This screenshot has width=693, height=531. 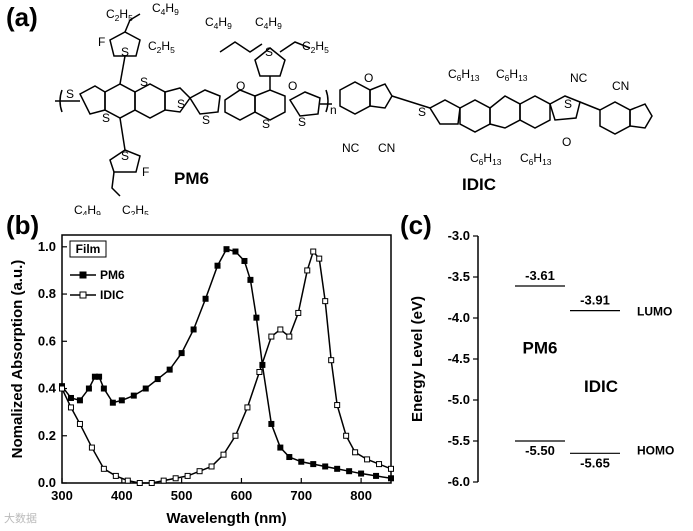 What do you see at coordinates (191, 178) in the screenshot?
I see `pm6-name: PM6` at bounding box center [191, 178].